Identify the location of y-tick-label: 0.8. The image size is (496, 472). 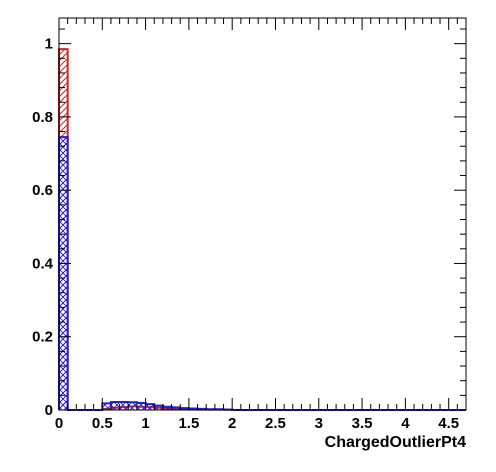
(42, 117).